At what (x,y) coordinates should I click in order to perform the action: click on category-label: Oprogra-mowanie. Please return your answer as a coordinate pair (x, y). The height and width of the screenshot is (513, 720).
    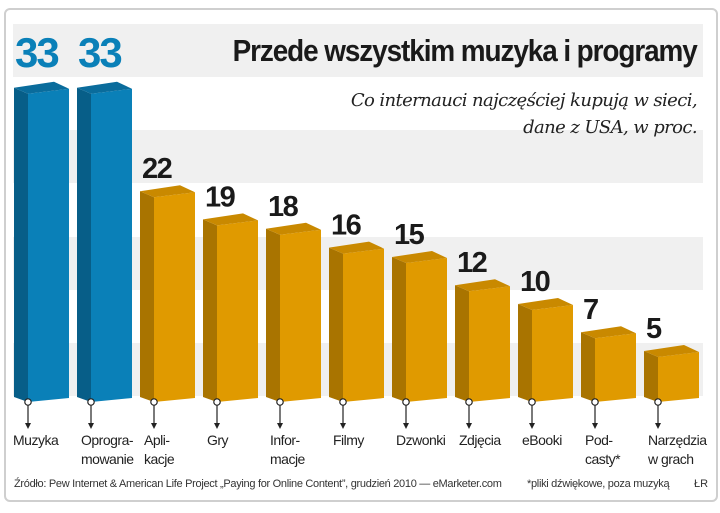
    Looking at the image, I should click on (107, 450).